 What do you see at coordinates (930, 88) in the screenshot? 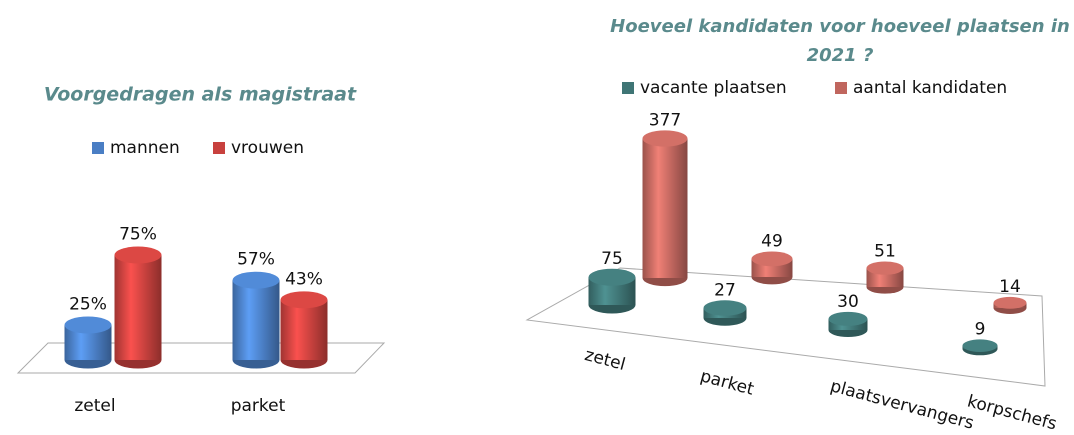
I see `legend-label: aantal kandidaten` at bounding box center [930, 88].